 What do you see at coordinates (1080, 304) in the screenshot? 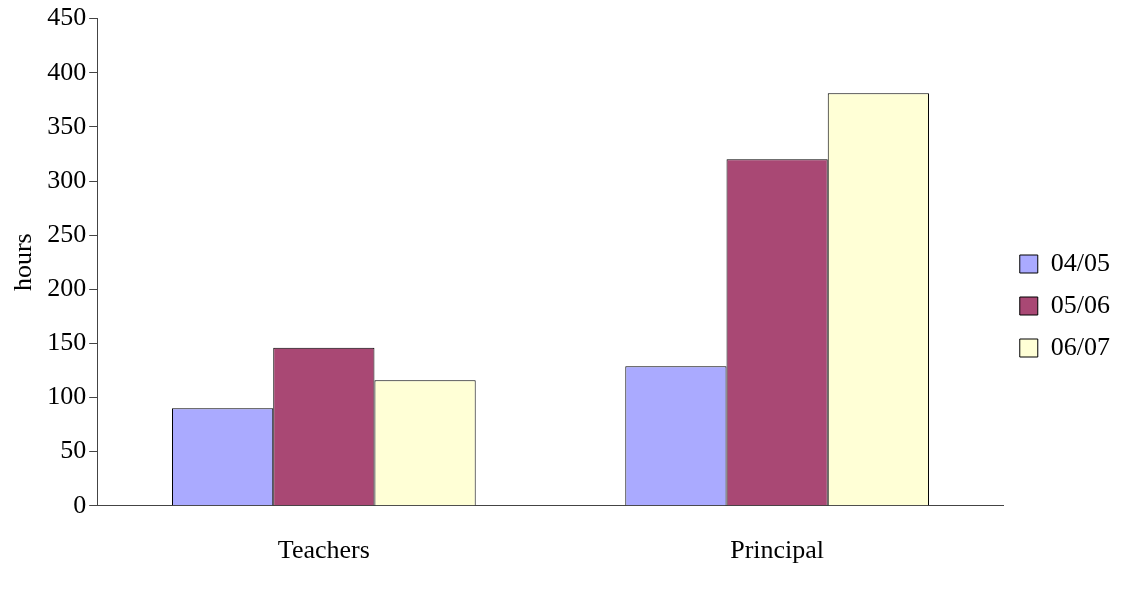
I see `legend-label: 05/06` at bounding box center [1080, 304].